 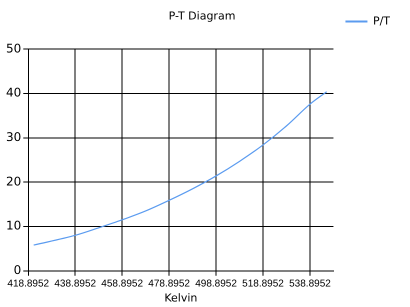 What do you see at coordinates (381, 21) in the screenshot?
I see `legend-label: P/T` at bounding box center [381, 21].